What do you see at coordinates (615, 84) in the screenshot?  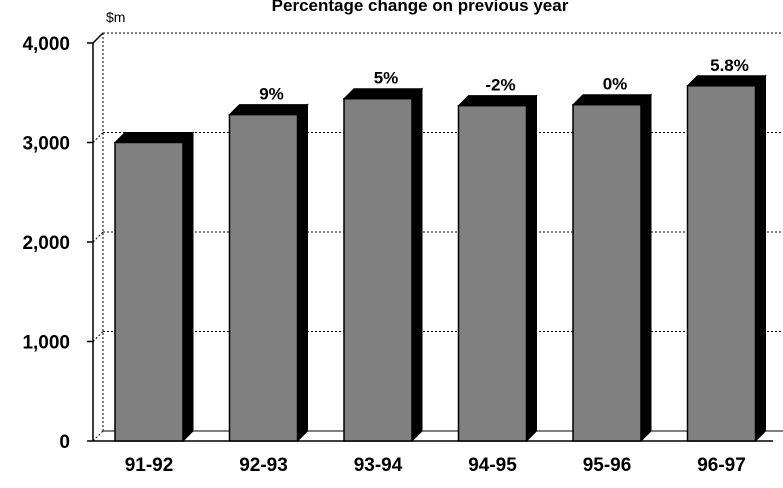 I see `bar-data-label: 0%` at bounding box center [615, 84].